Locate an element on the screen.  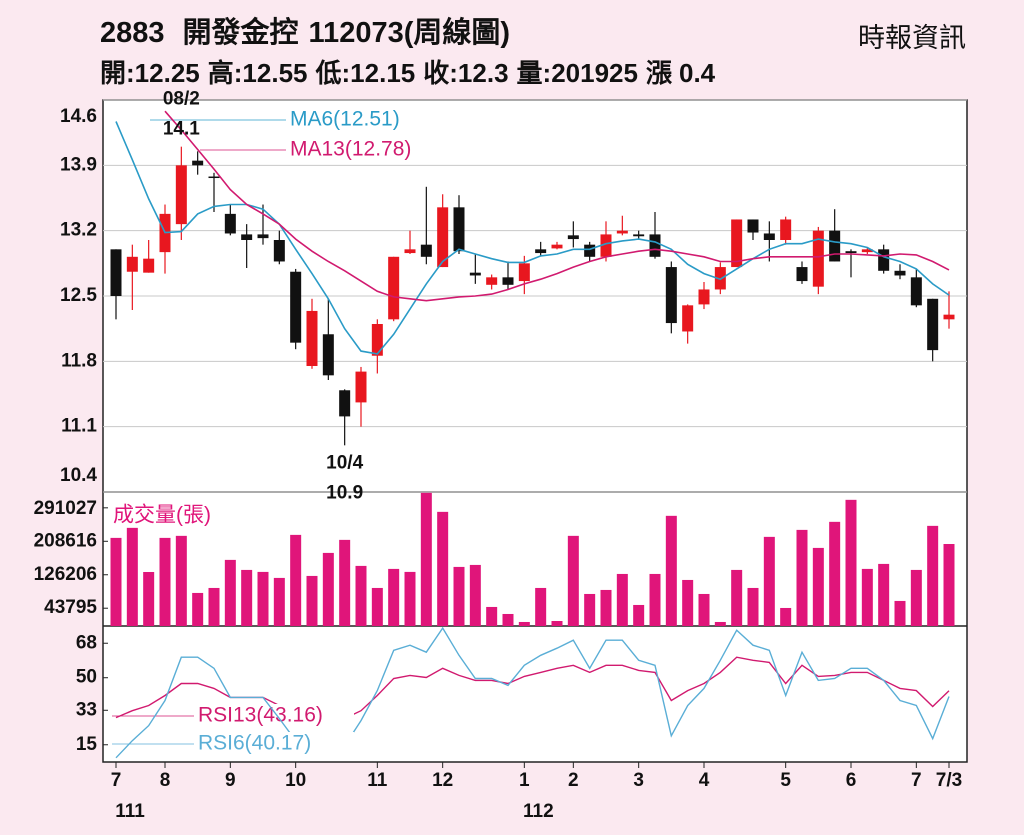
x-tick-label: 10 is located at coordinates (295, 780).